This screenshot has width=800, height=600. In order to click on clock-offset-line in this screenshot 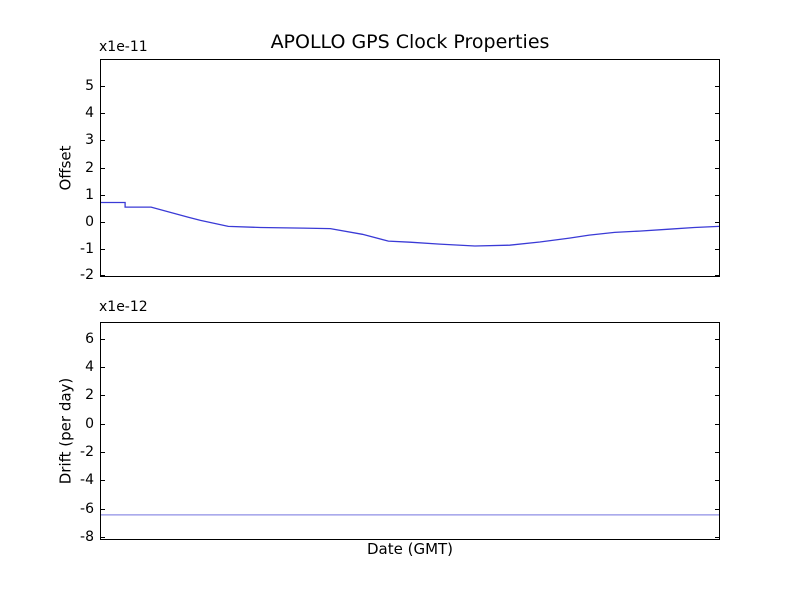, I will do `click(410, 224)`.